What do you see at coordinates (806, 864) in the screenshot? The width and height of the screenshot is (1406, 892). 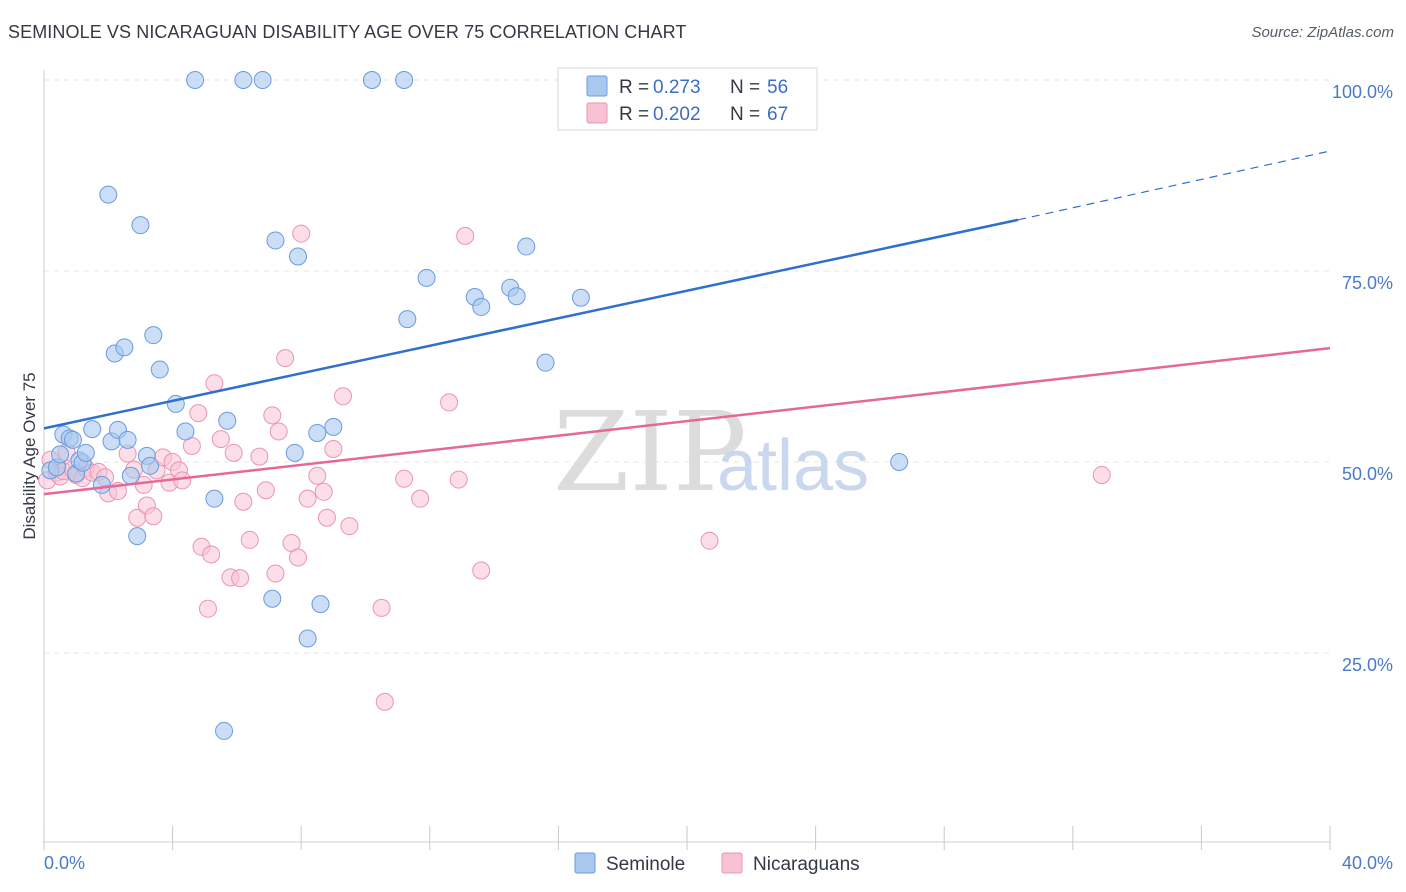 I see `bottom-legend-nicaraguans: Nicaraguans` at bounding box center [806, 864].